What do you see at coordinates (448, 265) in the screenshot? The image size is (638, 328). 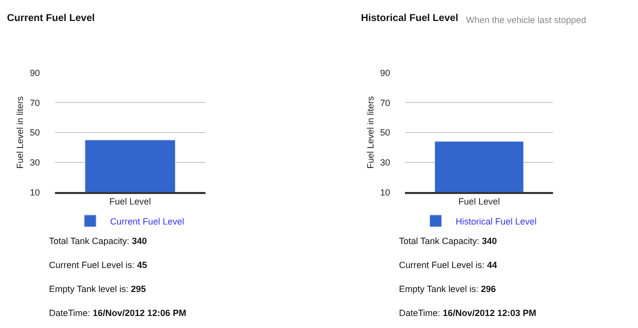 I see `text: Current Fuel Level is: 44` at bounding box center [448, 265].